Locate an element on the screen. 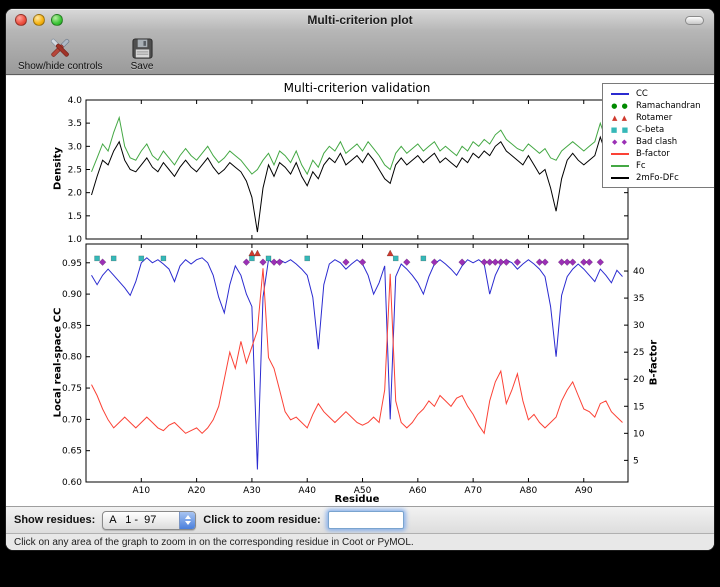  traffic-lights is located at coordinates (39, 20).